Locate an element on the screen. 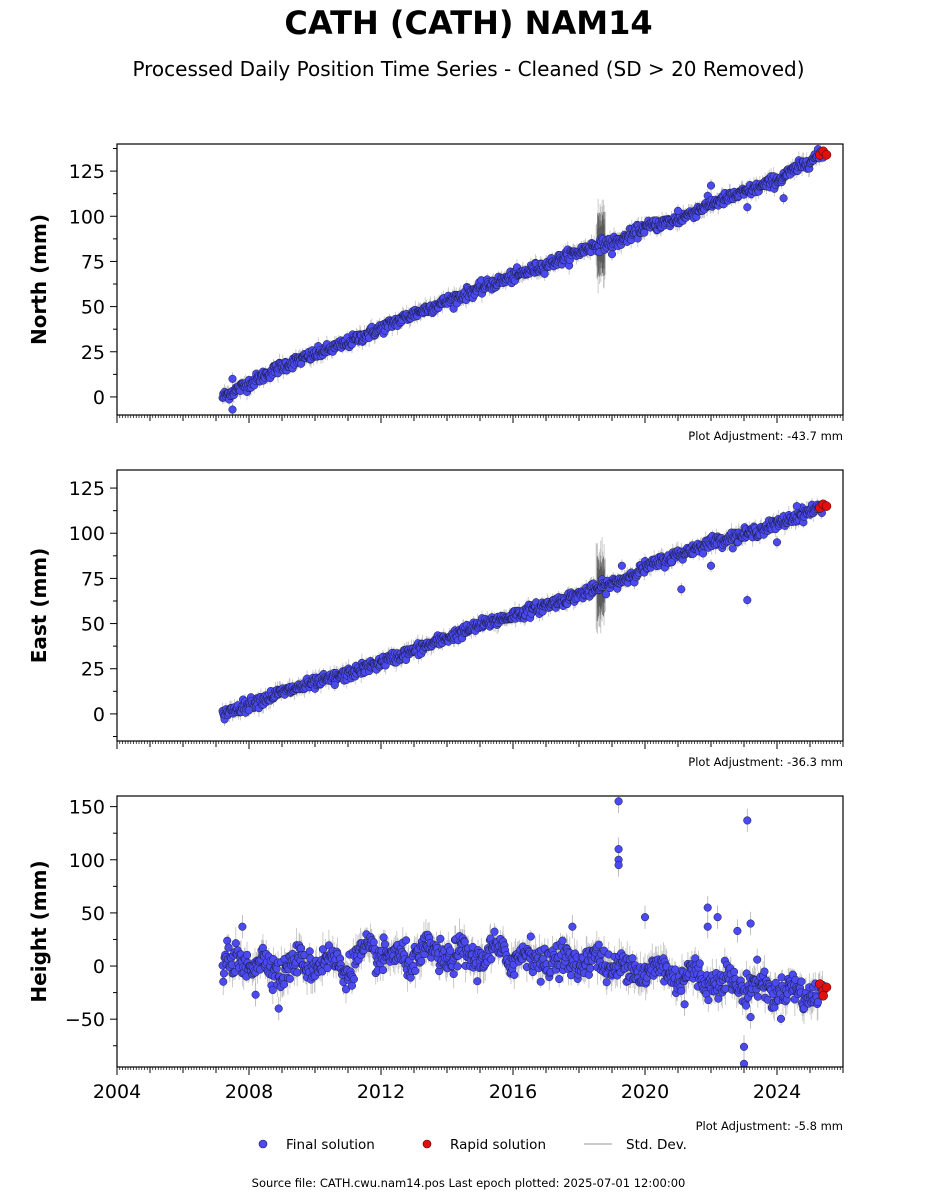 This screenshot has height=1200, width=937. plot-adjustment-note: Plot Adjustment: -43.7 mm is located at coordinates (765, 436).